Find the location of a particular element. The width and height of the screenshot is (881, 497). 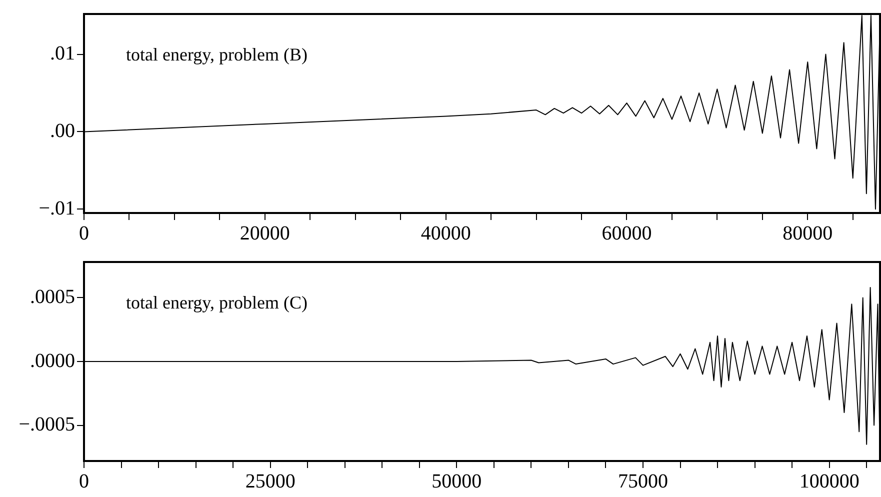

x-tick-label: 60000 is located at coordinates (627, 233).